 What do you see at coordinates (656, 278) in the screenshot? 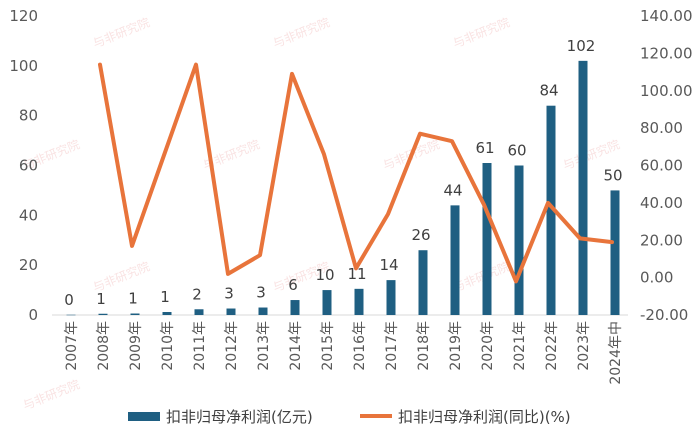
I see `right-axis-tick-label: 0.00` at bounding box center [656, 278].